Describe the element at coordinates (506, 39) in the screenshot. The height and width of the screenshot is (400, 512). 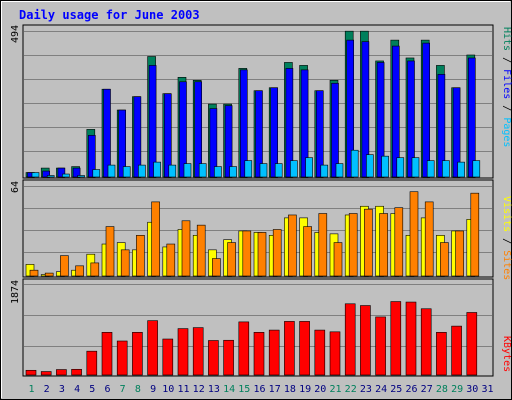
I see `legend-hits-label: Hits` at that location.